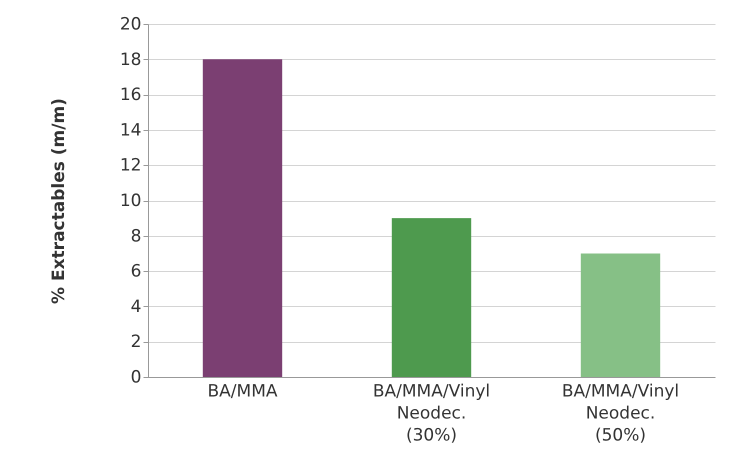 The height and width of the screenshot is (468, 733). I want to click on x-tick-label: BA/MMA/Vinyl Neodec. (30%), so click(431, 414).